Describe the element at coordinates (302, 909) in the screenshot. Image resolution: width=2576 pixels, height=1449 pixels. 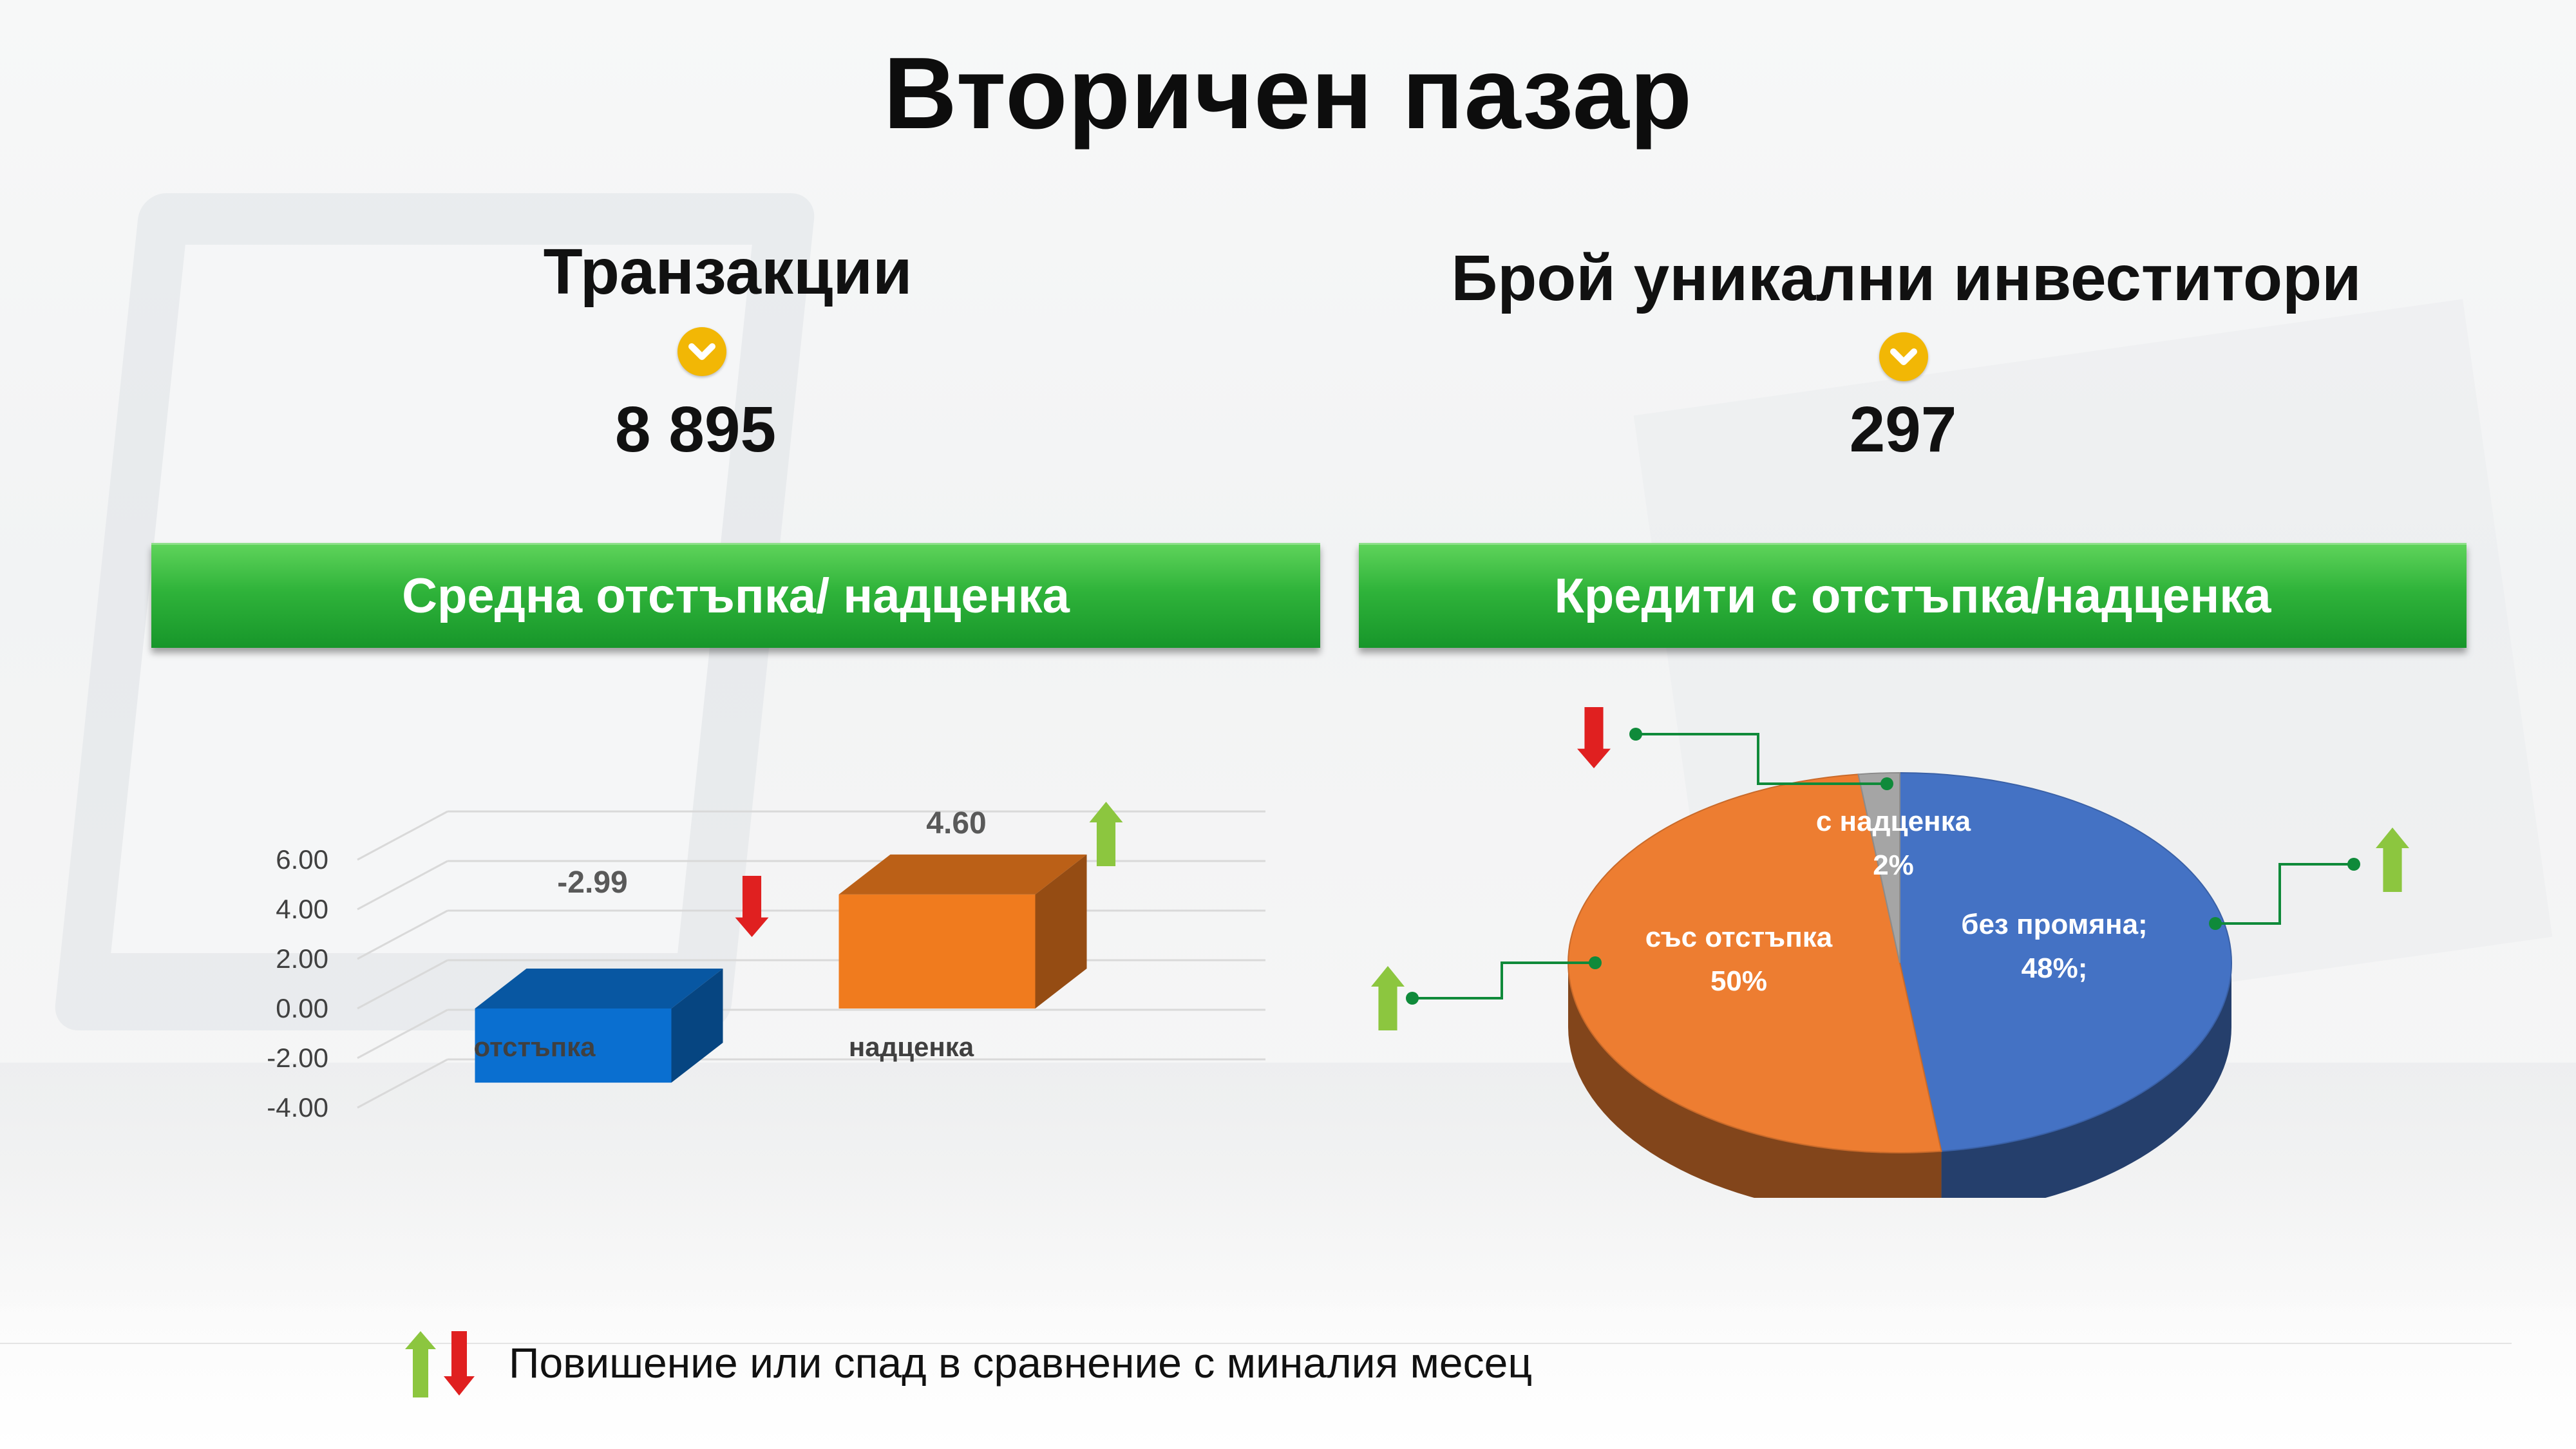
I see `y-tick-label: 4.00` at that location.